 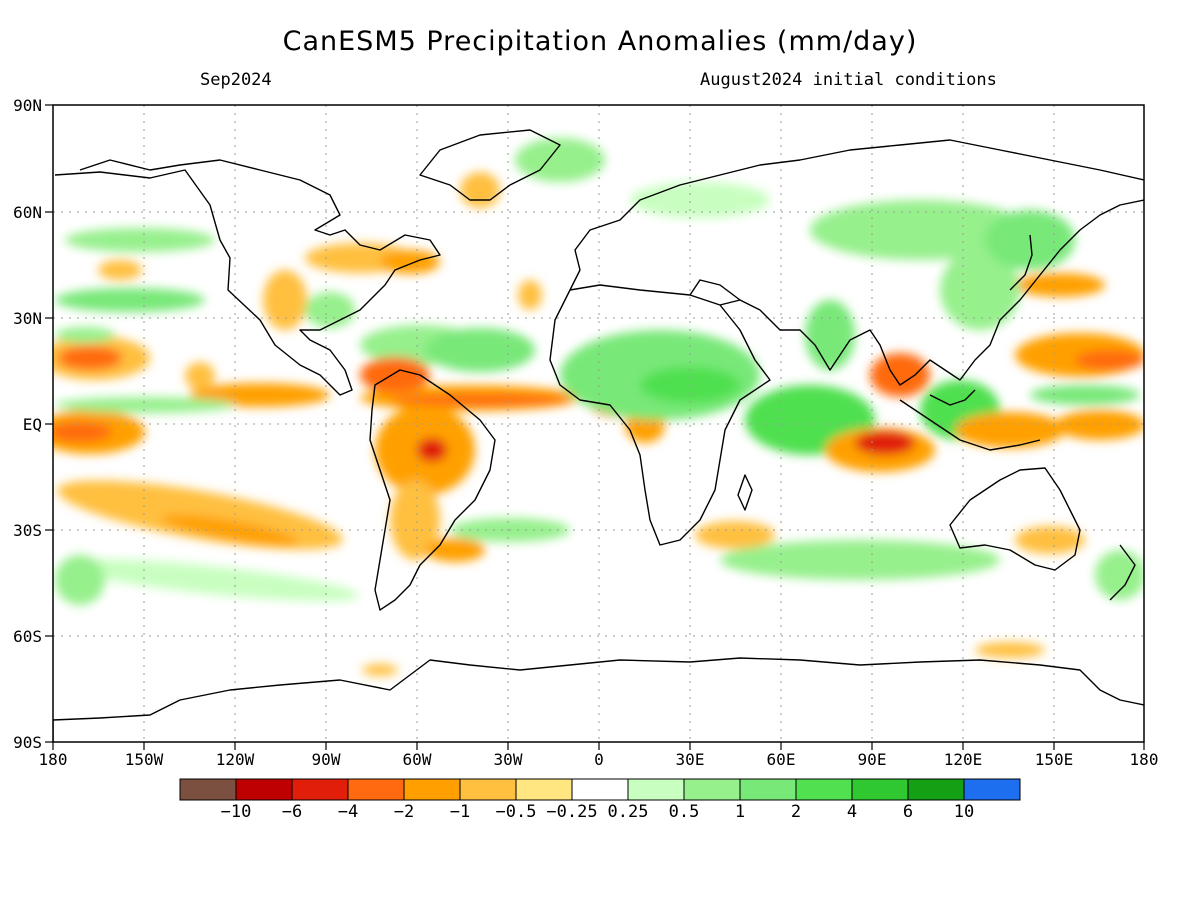 I want to click on lon-label: 90E, so click(x=872, y=759).